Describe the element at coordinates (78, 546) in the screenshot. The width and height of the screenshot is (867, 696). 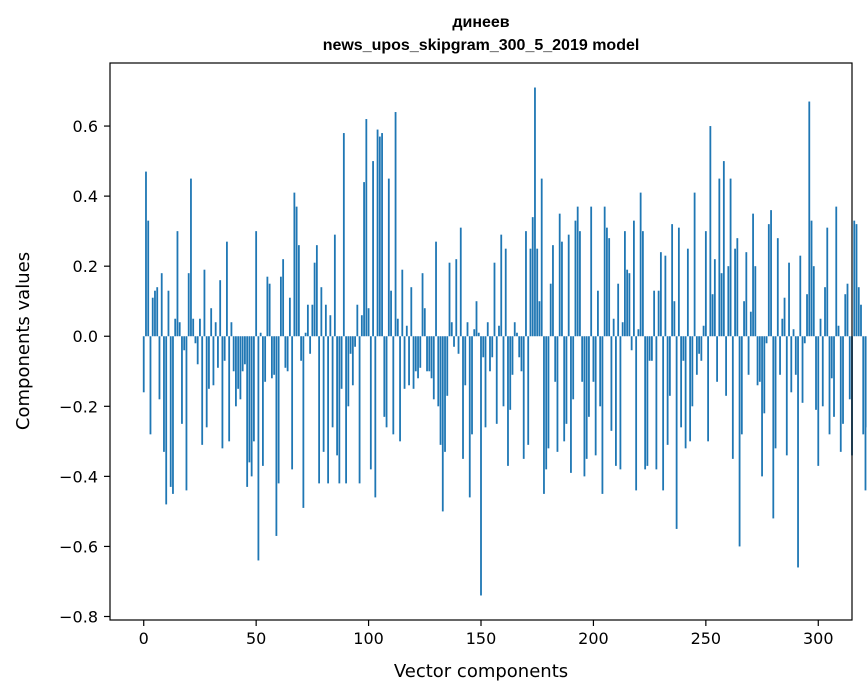
I see `y-tick-label: −0.6` at that location.